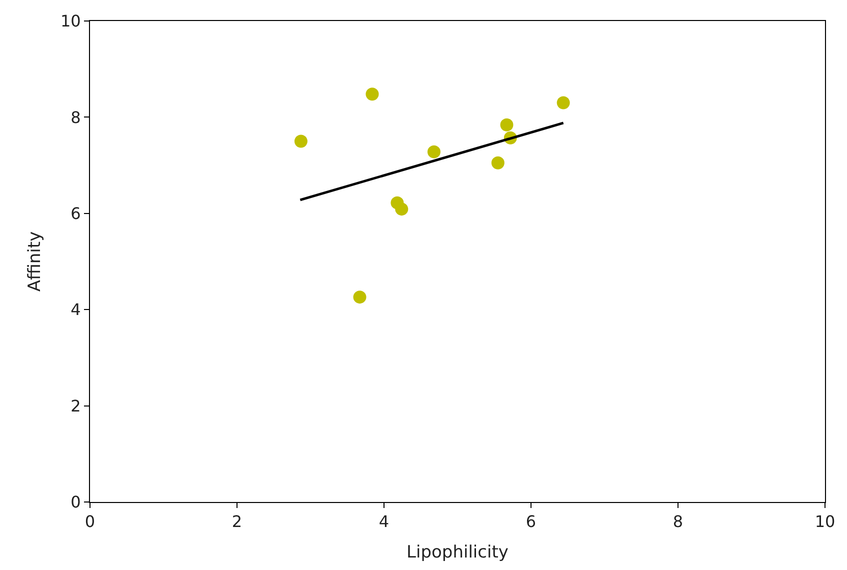 The image size is (847, 570). What do you see at coordinates (75, 310) in the screenshot?
I see `y-tick-label: 4` at bounding box center [75, 310].